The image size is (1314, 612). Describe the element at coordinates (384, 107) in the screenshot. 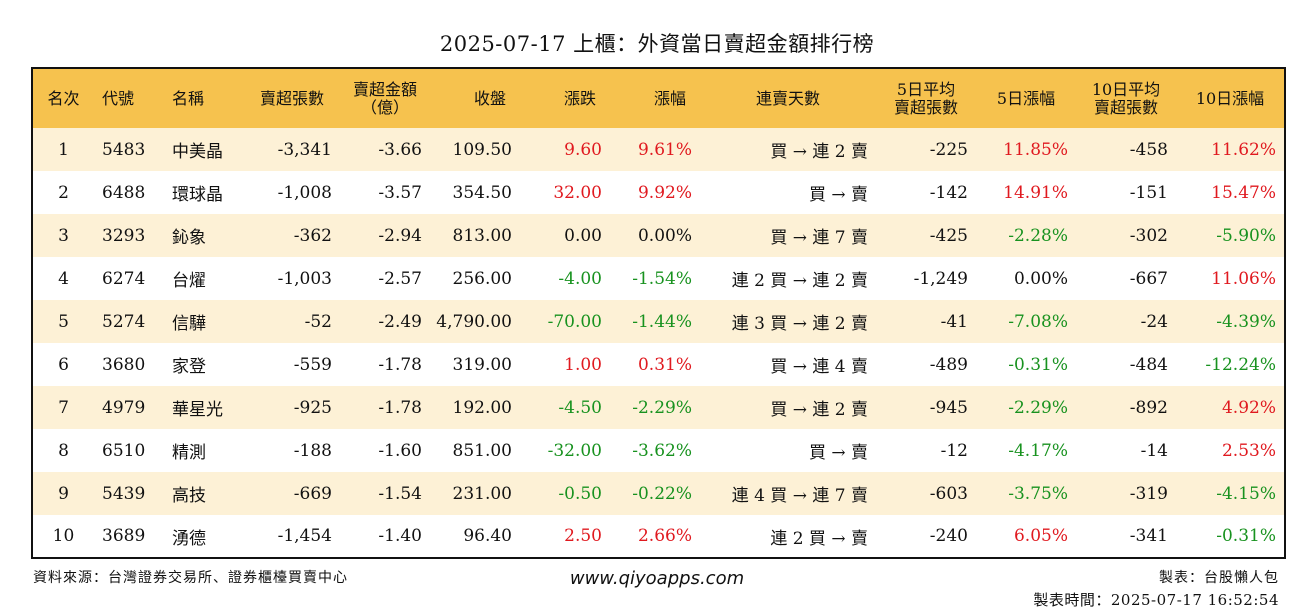

I see `column-header-line: （億）` at that location.